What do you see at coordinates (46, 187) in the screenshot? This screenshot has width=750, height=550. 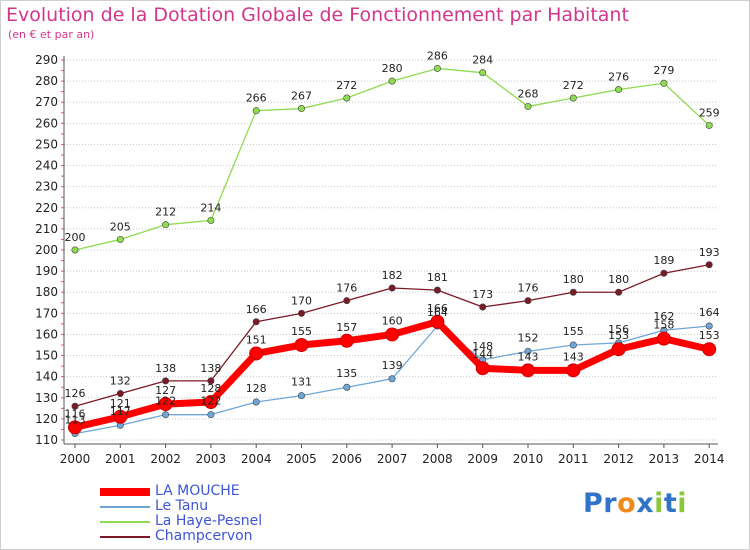 I see `y-tick-label: 230` at bounding box center [46, 187].